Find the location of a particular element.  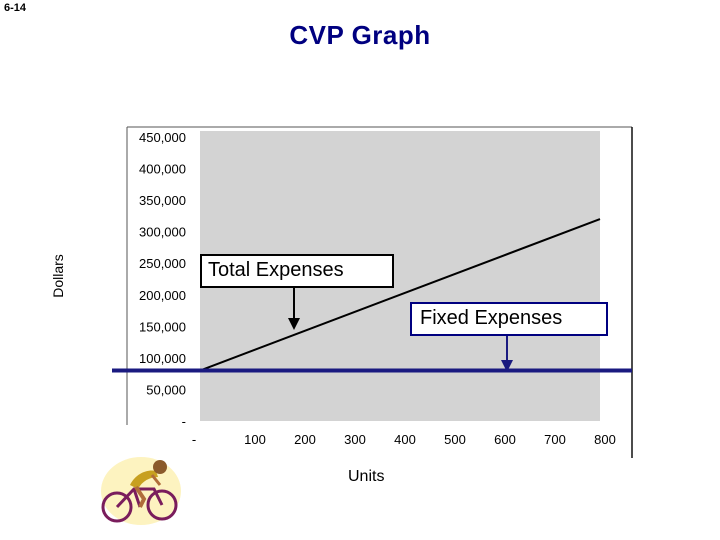

y-tick-label: 200,000 is located at coordinates (162, 295).